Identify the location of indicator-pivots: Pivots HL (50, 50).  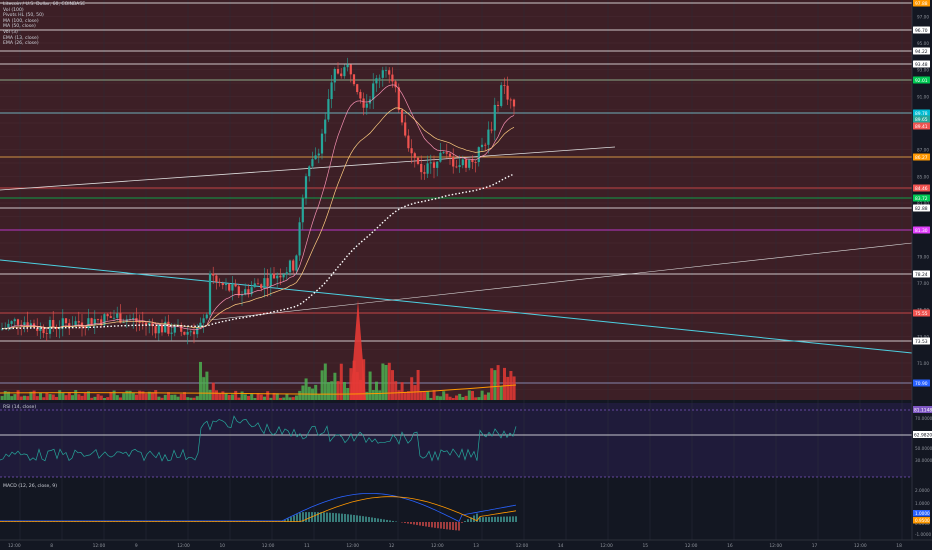
(23, 16).